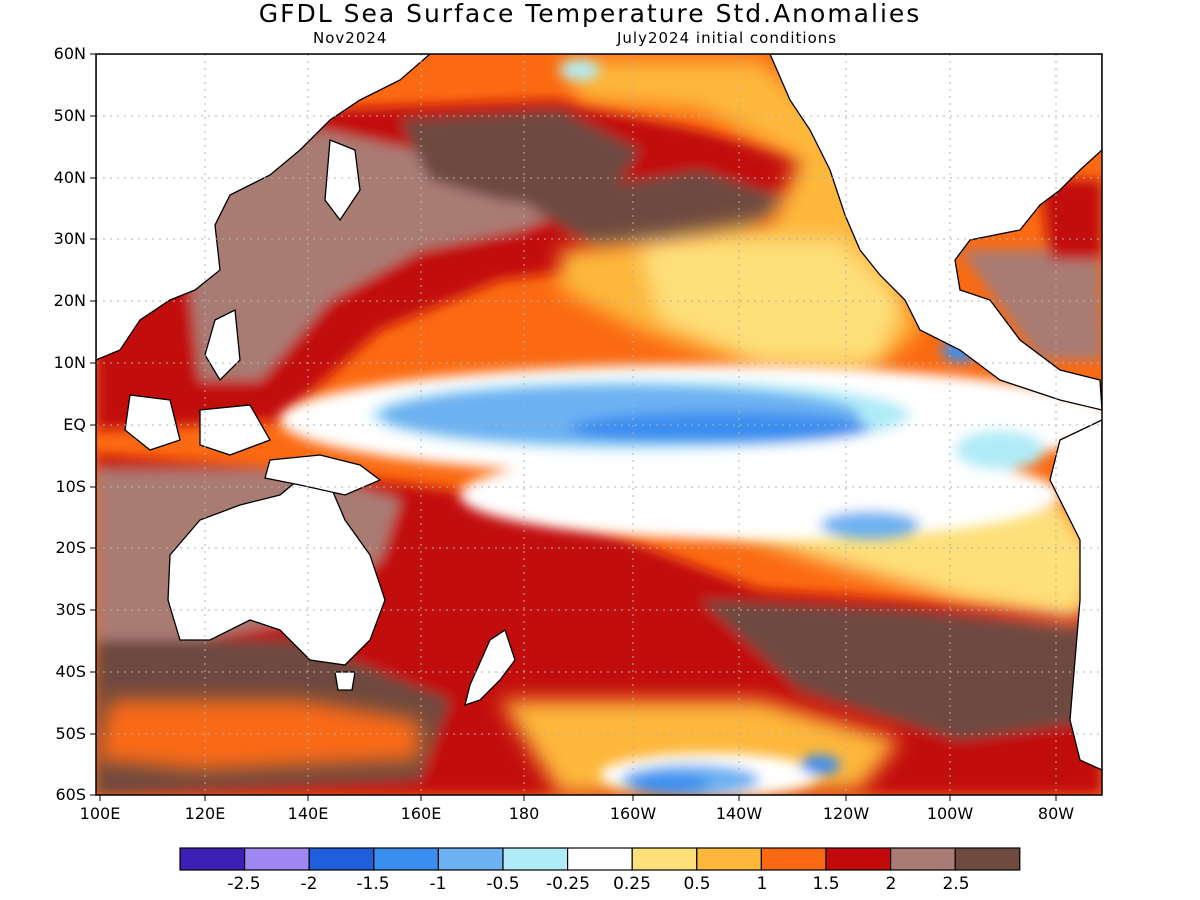 This screenshot has width=1200, height=900. What do you see at coordinates (205, 813) in the screenshot?
I see `lon-label-120e: 120E` at bounding box center [205, 813].